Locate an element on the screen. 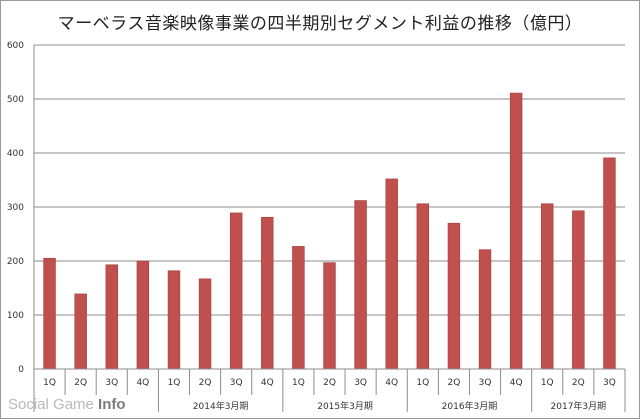 This screenshot has height=419, width=640. y-tick-label: 400 is located at coordinates (15, 154).